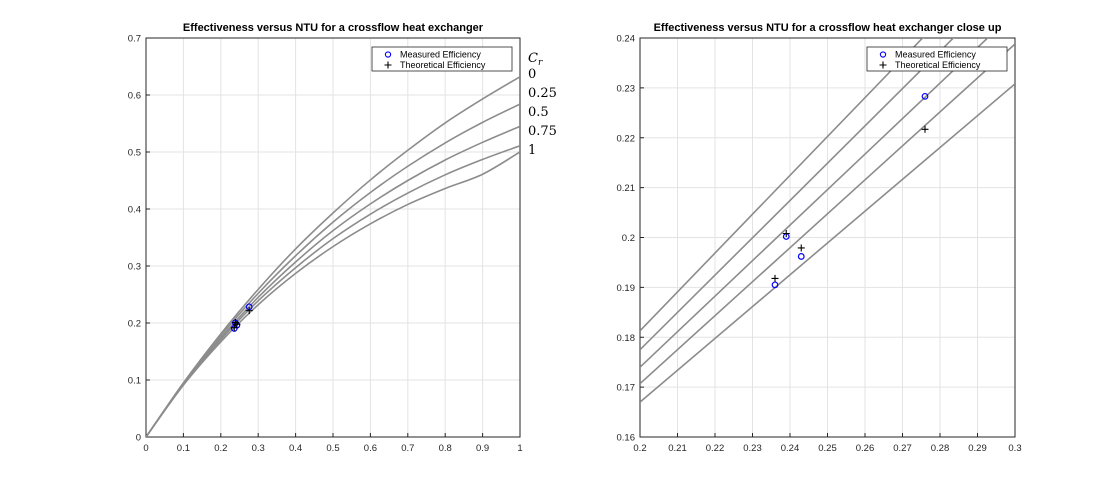  I want to click on x-tick-label: 1, so click(519, 448).